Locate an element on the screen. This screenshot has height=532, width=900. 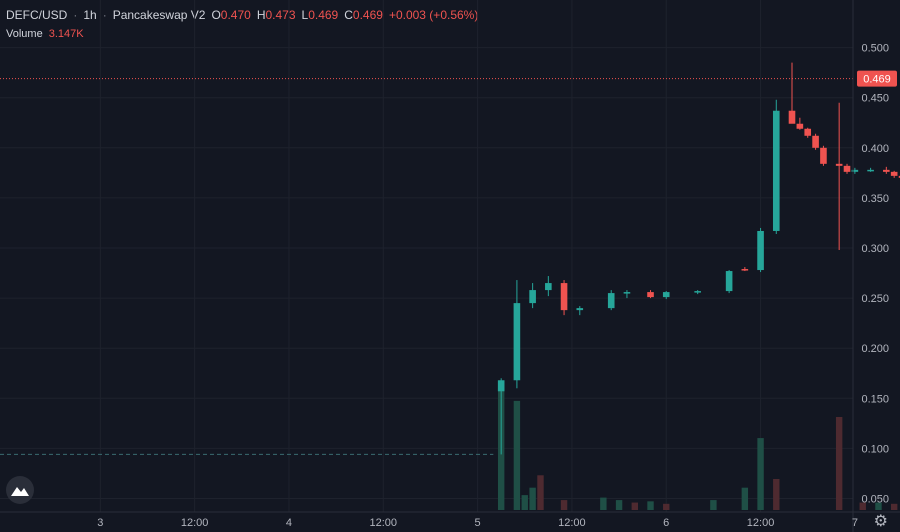
x-tick-label: 6 is located at coordinates (666, 523).